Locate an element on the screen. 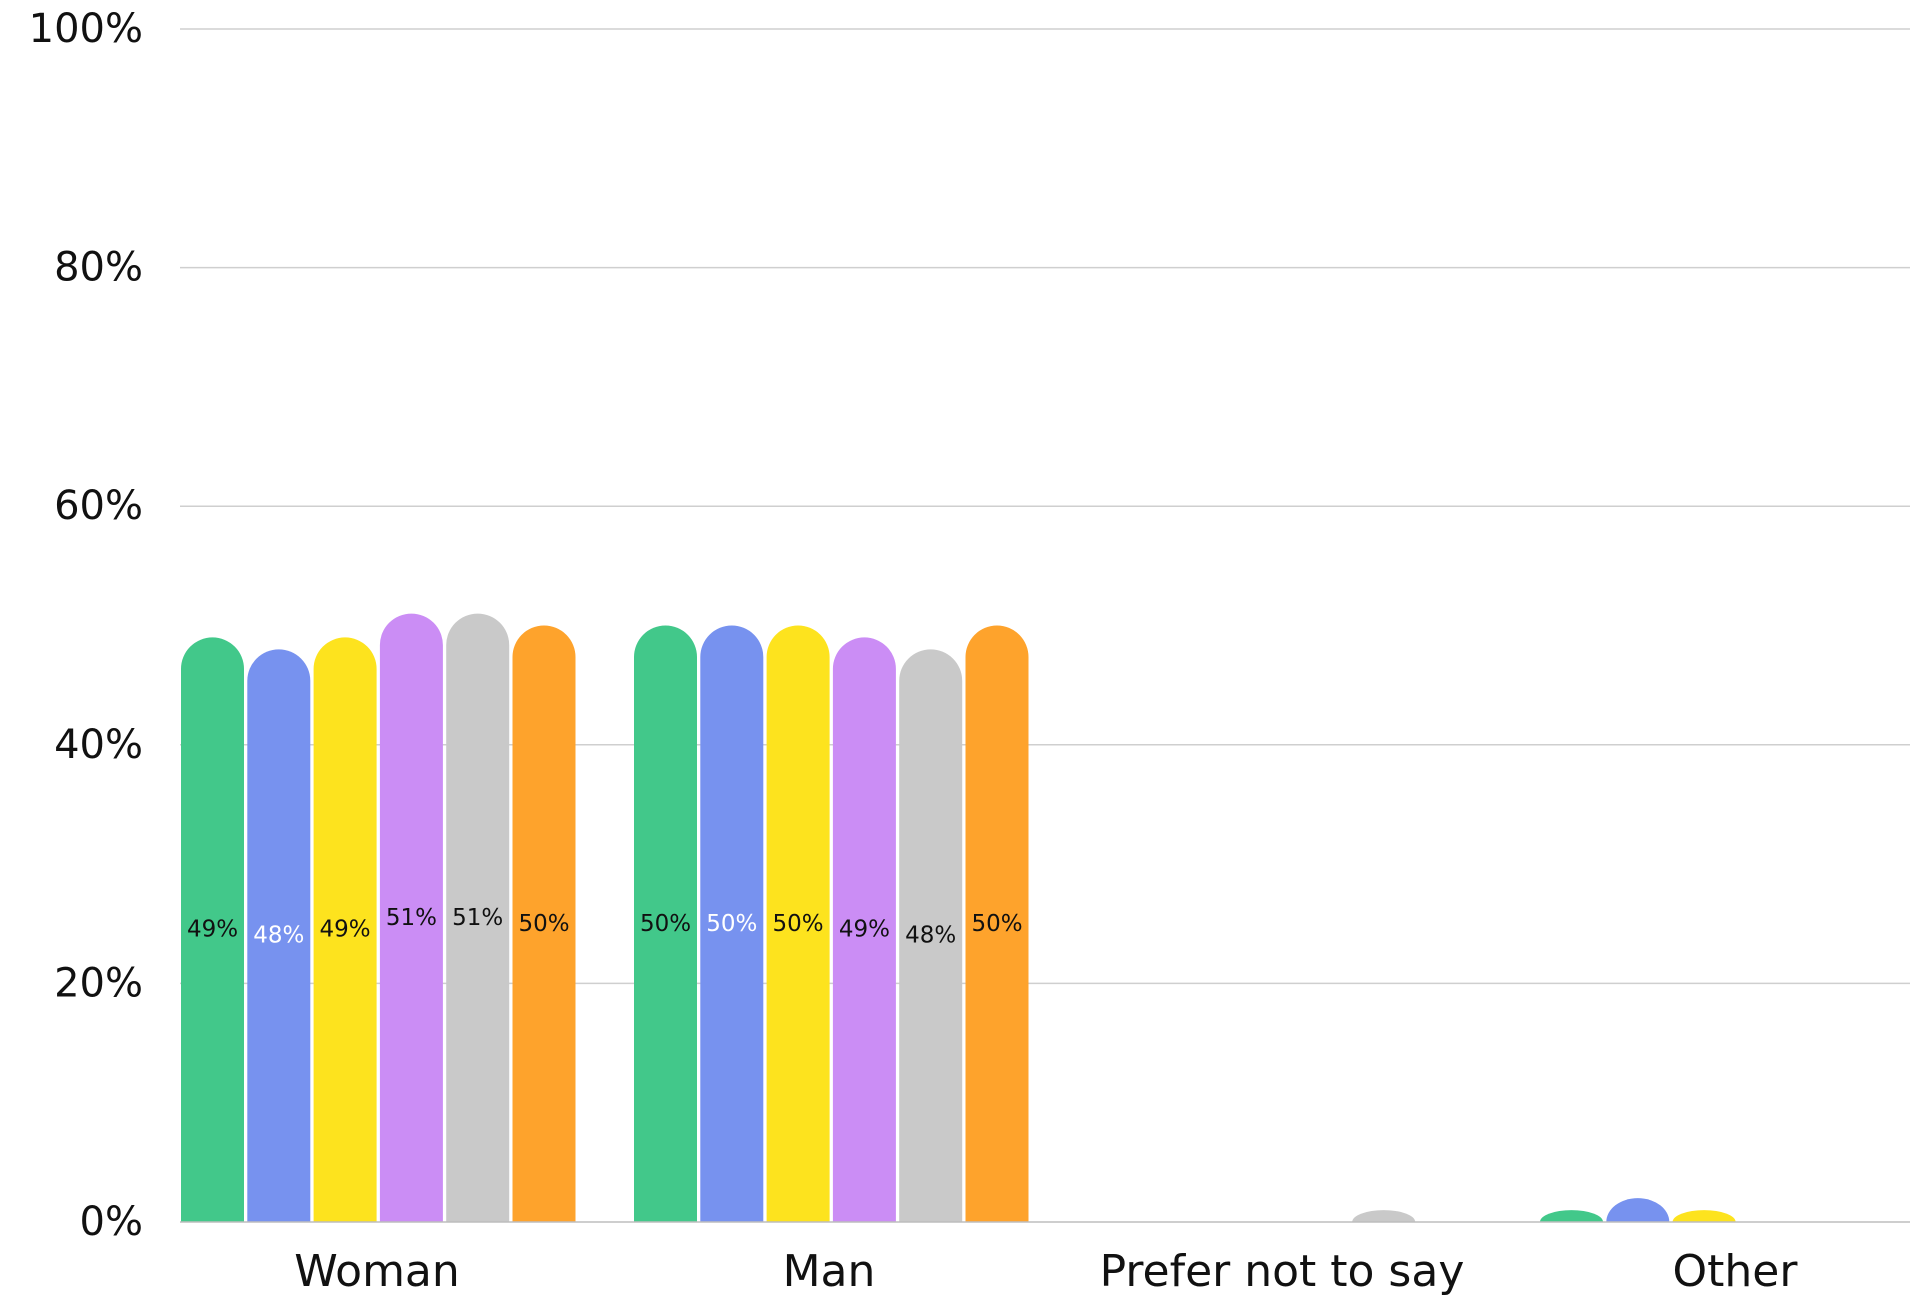  x-category-label: Other is located at coordinates (1736, 1271).